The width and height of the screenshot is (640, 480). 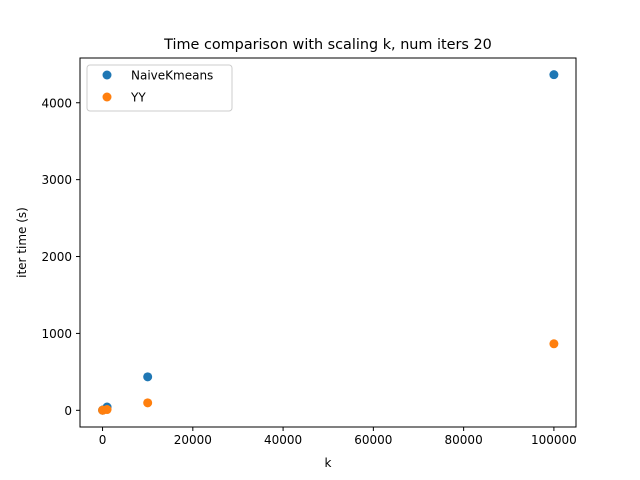 What do you see at coordinates (138, 98) in the screenshot?
I see `legend-label-yy: YY` at bounding box center [138, 98].